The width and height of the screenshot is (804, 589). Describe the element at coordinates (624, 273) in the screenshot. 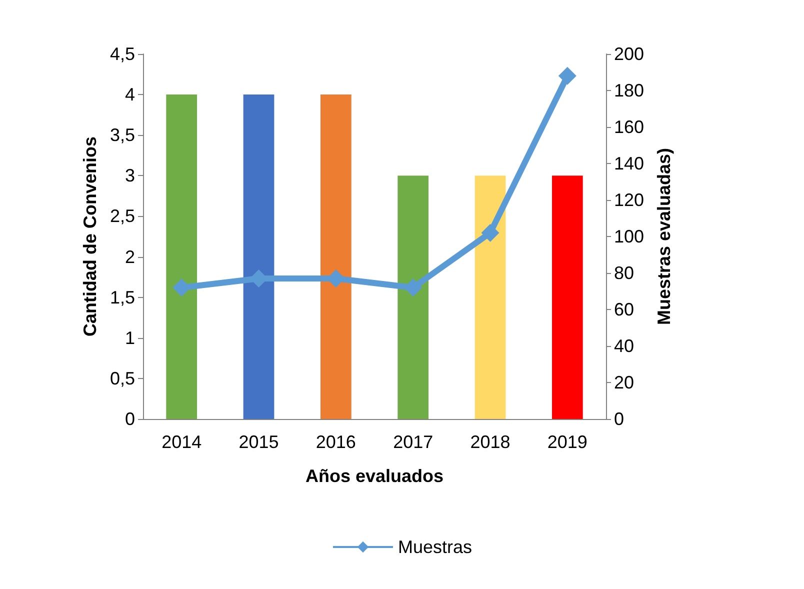

I see `y2-tick-label: 80` at that location.